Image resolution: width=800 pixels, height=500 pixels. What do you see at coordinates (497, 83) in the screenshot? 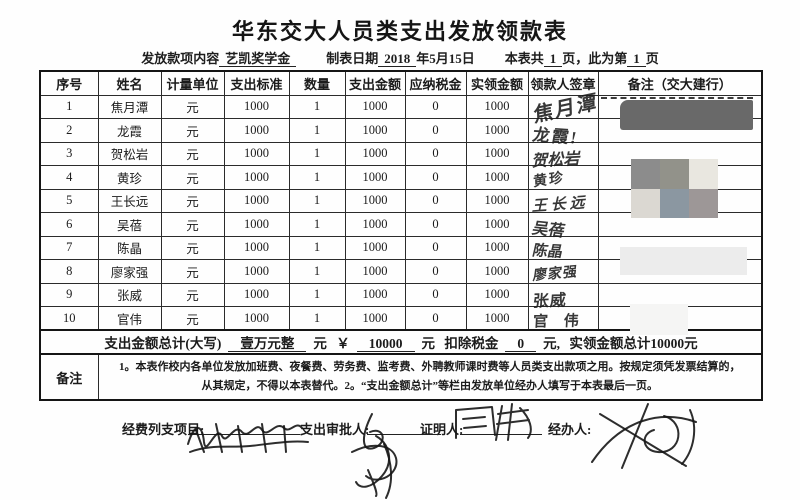
I see `header-actual: 实领金额` at bounding box center [497, 83].